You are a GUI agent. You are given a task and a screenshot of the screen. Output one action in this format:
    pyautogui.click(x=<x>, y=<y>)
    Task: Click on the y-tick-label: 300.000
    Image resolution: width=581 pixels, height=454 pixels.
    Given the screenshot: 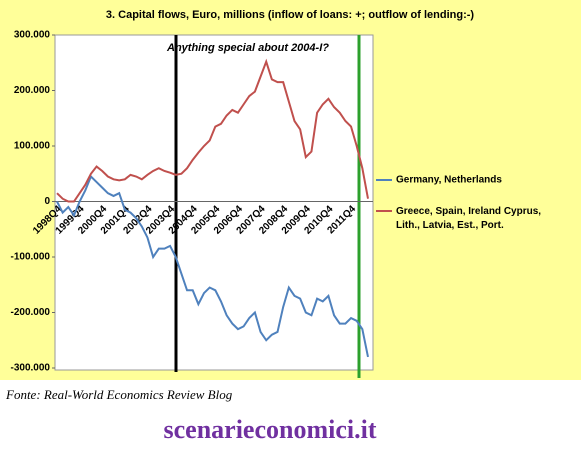 What is the action you would take?
    pyautogui.click(x=32, y=35)
    